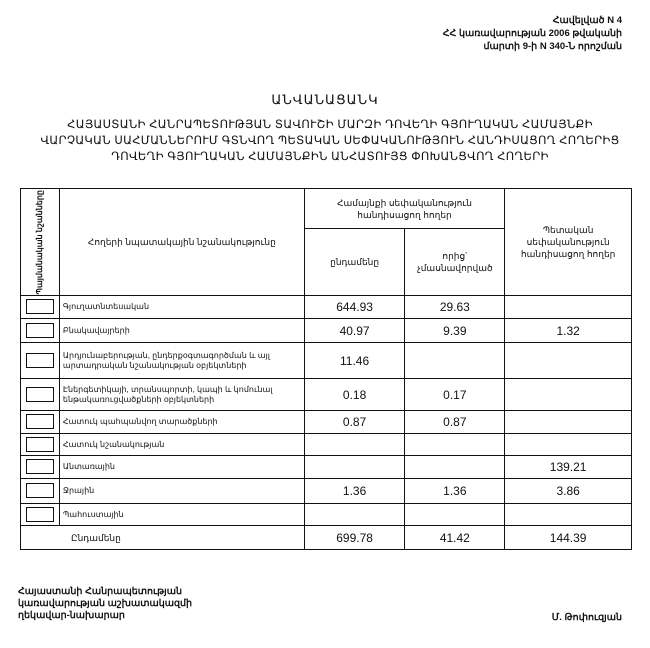 Image resolution: width=650 pixels, height=648 pixels. Describe the element at coordinates (354, 307) in the screenshot. I see `total-cell: 644.93` at that location.